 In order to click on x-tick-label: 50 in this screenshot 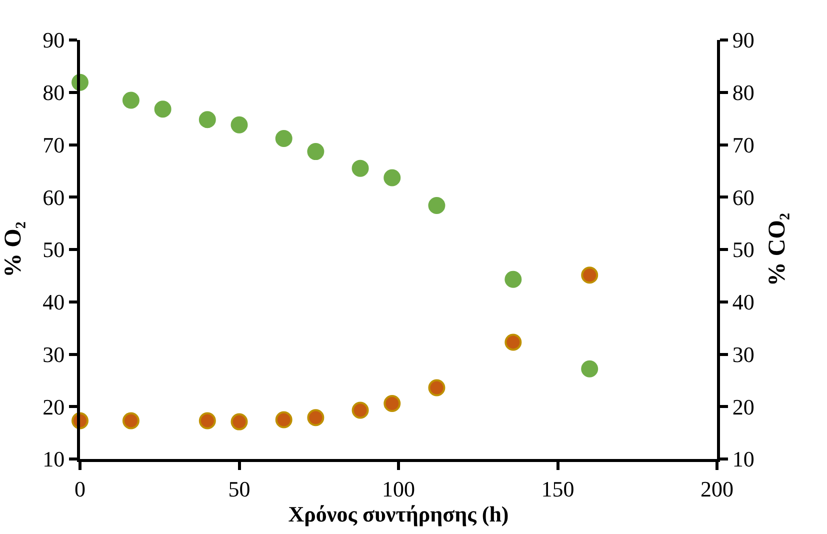, I will do `click(239, 489)`.